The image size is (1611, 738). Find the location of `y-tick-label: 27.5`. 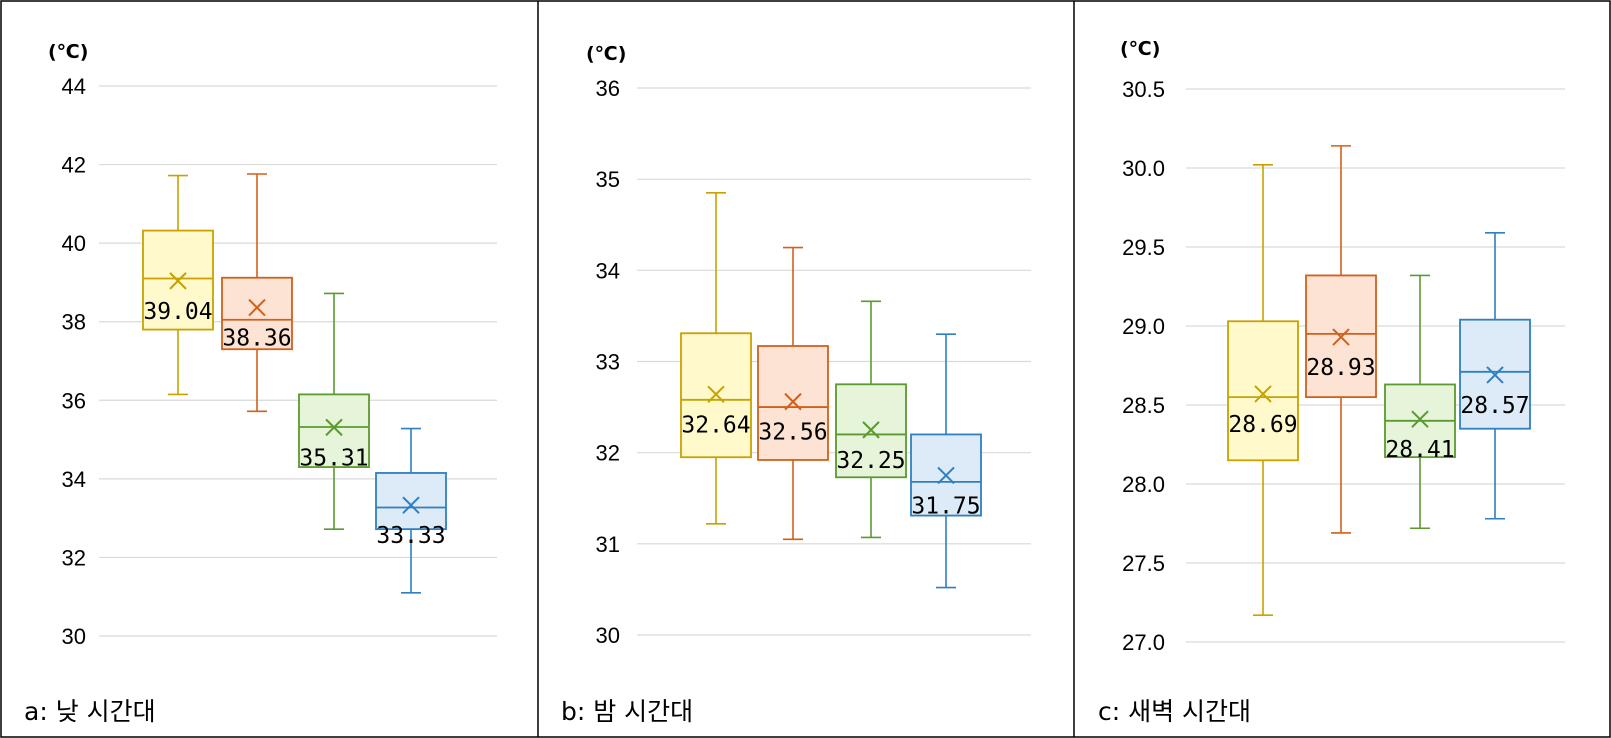

y-tick-label: 27.5 is located at coordinates (1143, 563).